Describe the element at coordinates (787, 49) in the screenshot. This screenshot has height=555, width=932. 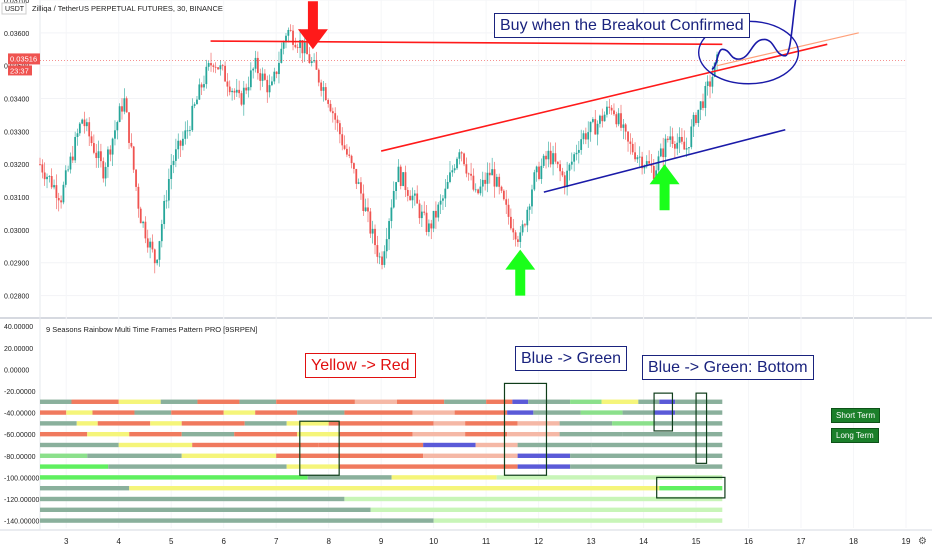
I see `projection-line` at that location.